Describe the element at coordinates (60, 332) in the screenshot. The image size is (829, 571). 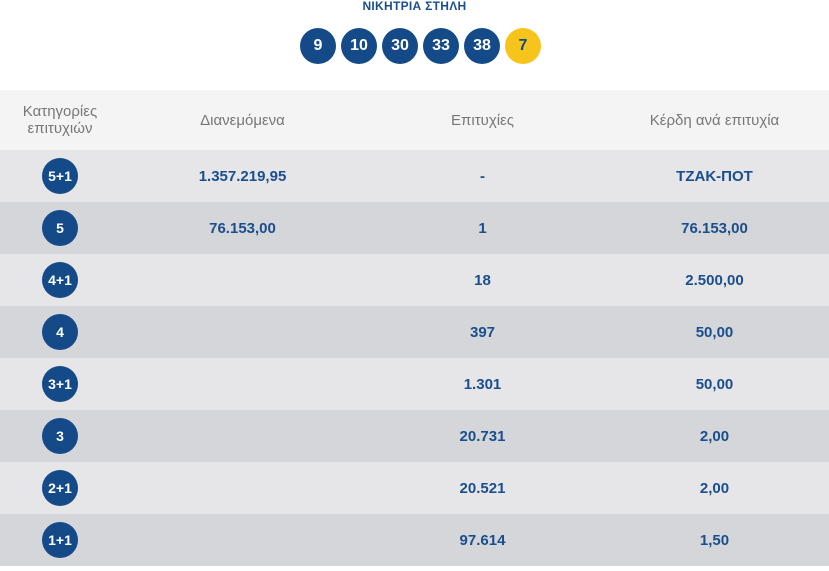
I see `category-badge: 4` at that location.